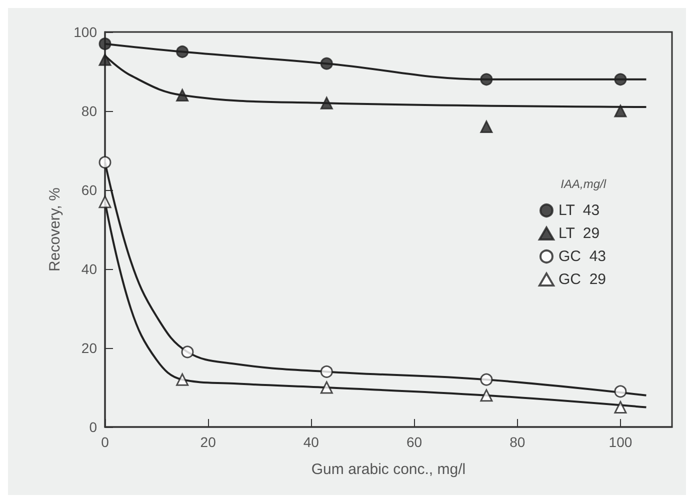  Describe the element at coordinates (105, 442) in the screenshot. I see `x-tick-label: 0` at that location.